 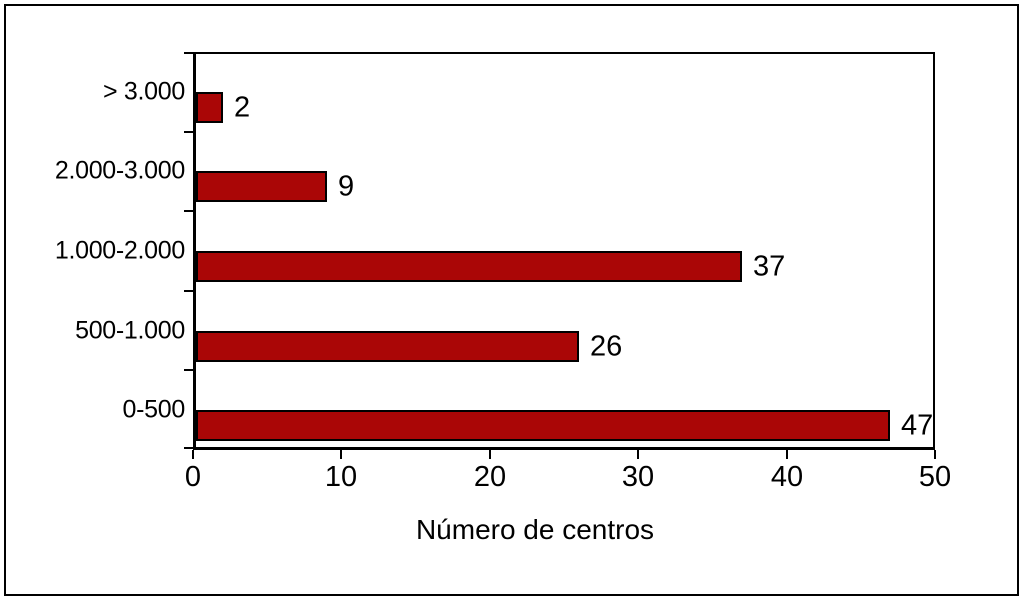 I want to click on x-axis-tick-label: 0, so click(x=193, y=477).